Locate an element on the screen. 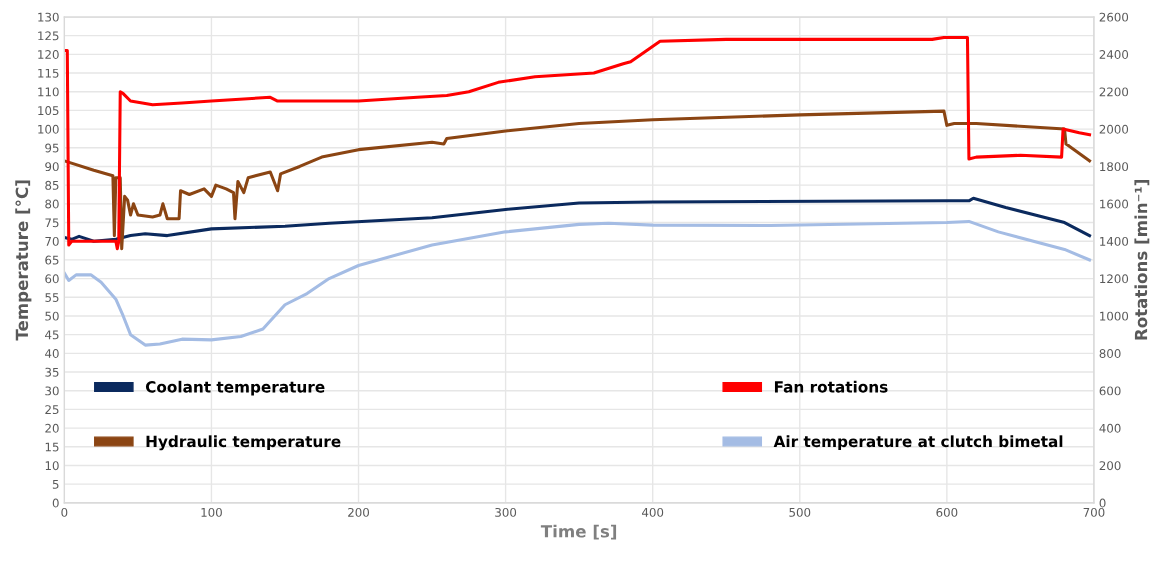 The image size is (1170, 565). x-tick-label: 200 is located at coordinates (358, 512).